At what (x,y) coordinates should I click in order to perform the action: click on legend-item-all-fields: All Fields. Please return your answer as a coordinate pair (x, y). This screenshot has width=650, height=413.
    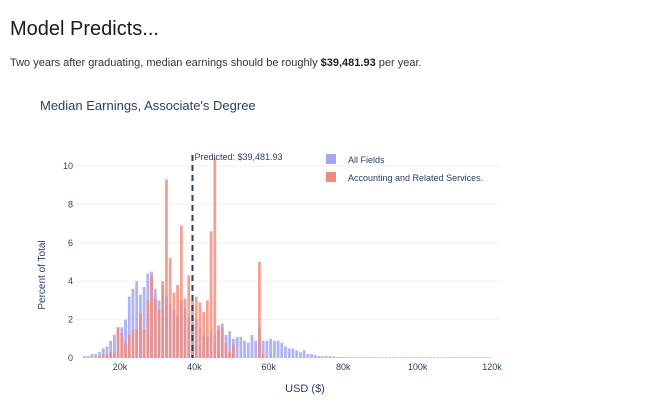
    Looking at the image, I should click on (355, 159).